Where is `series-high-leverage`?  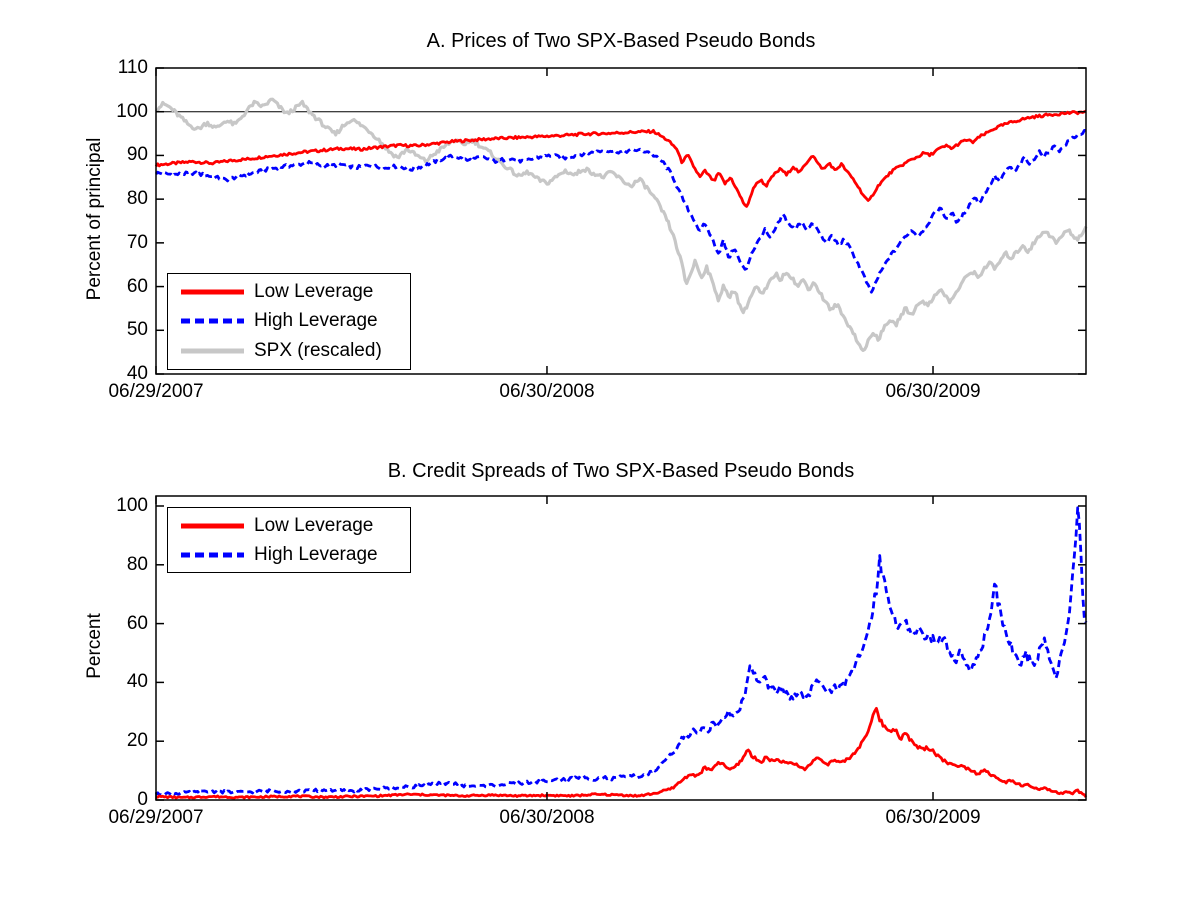
series-high-leverage is located at coordinates (620, 211).